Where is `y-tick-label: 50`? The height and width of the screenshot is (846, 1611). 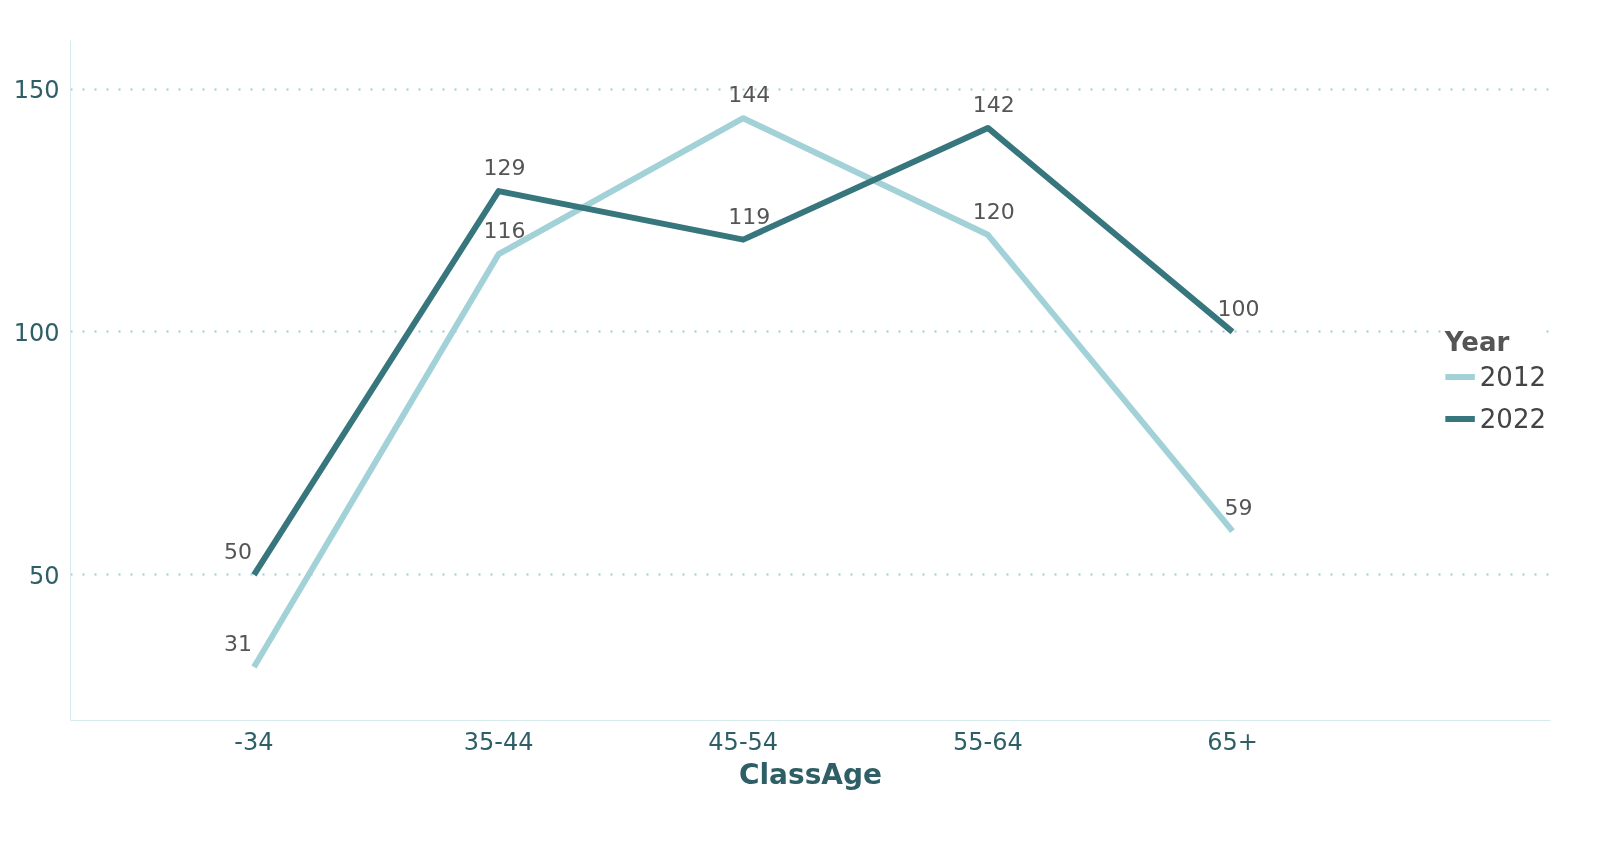 y-tick-label: 50 is located at coordinates (44, 575).